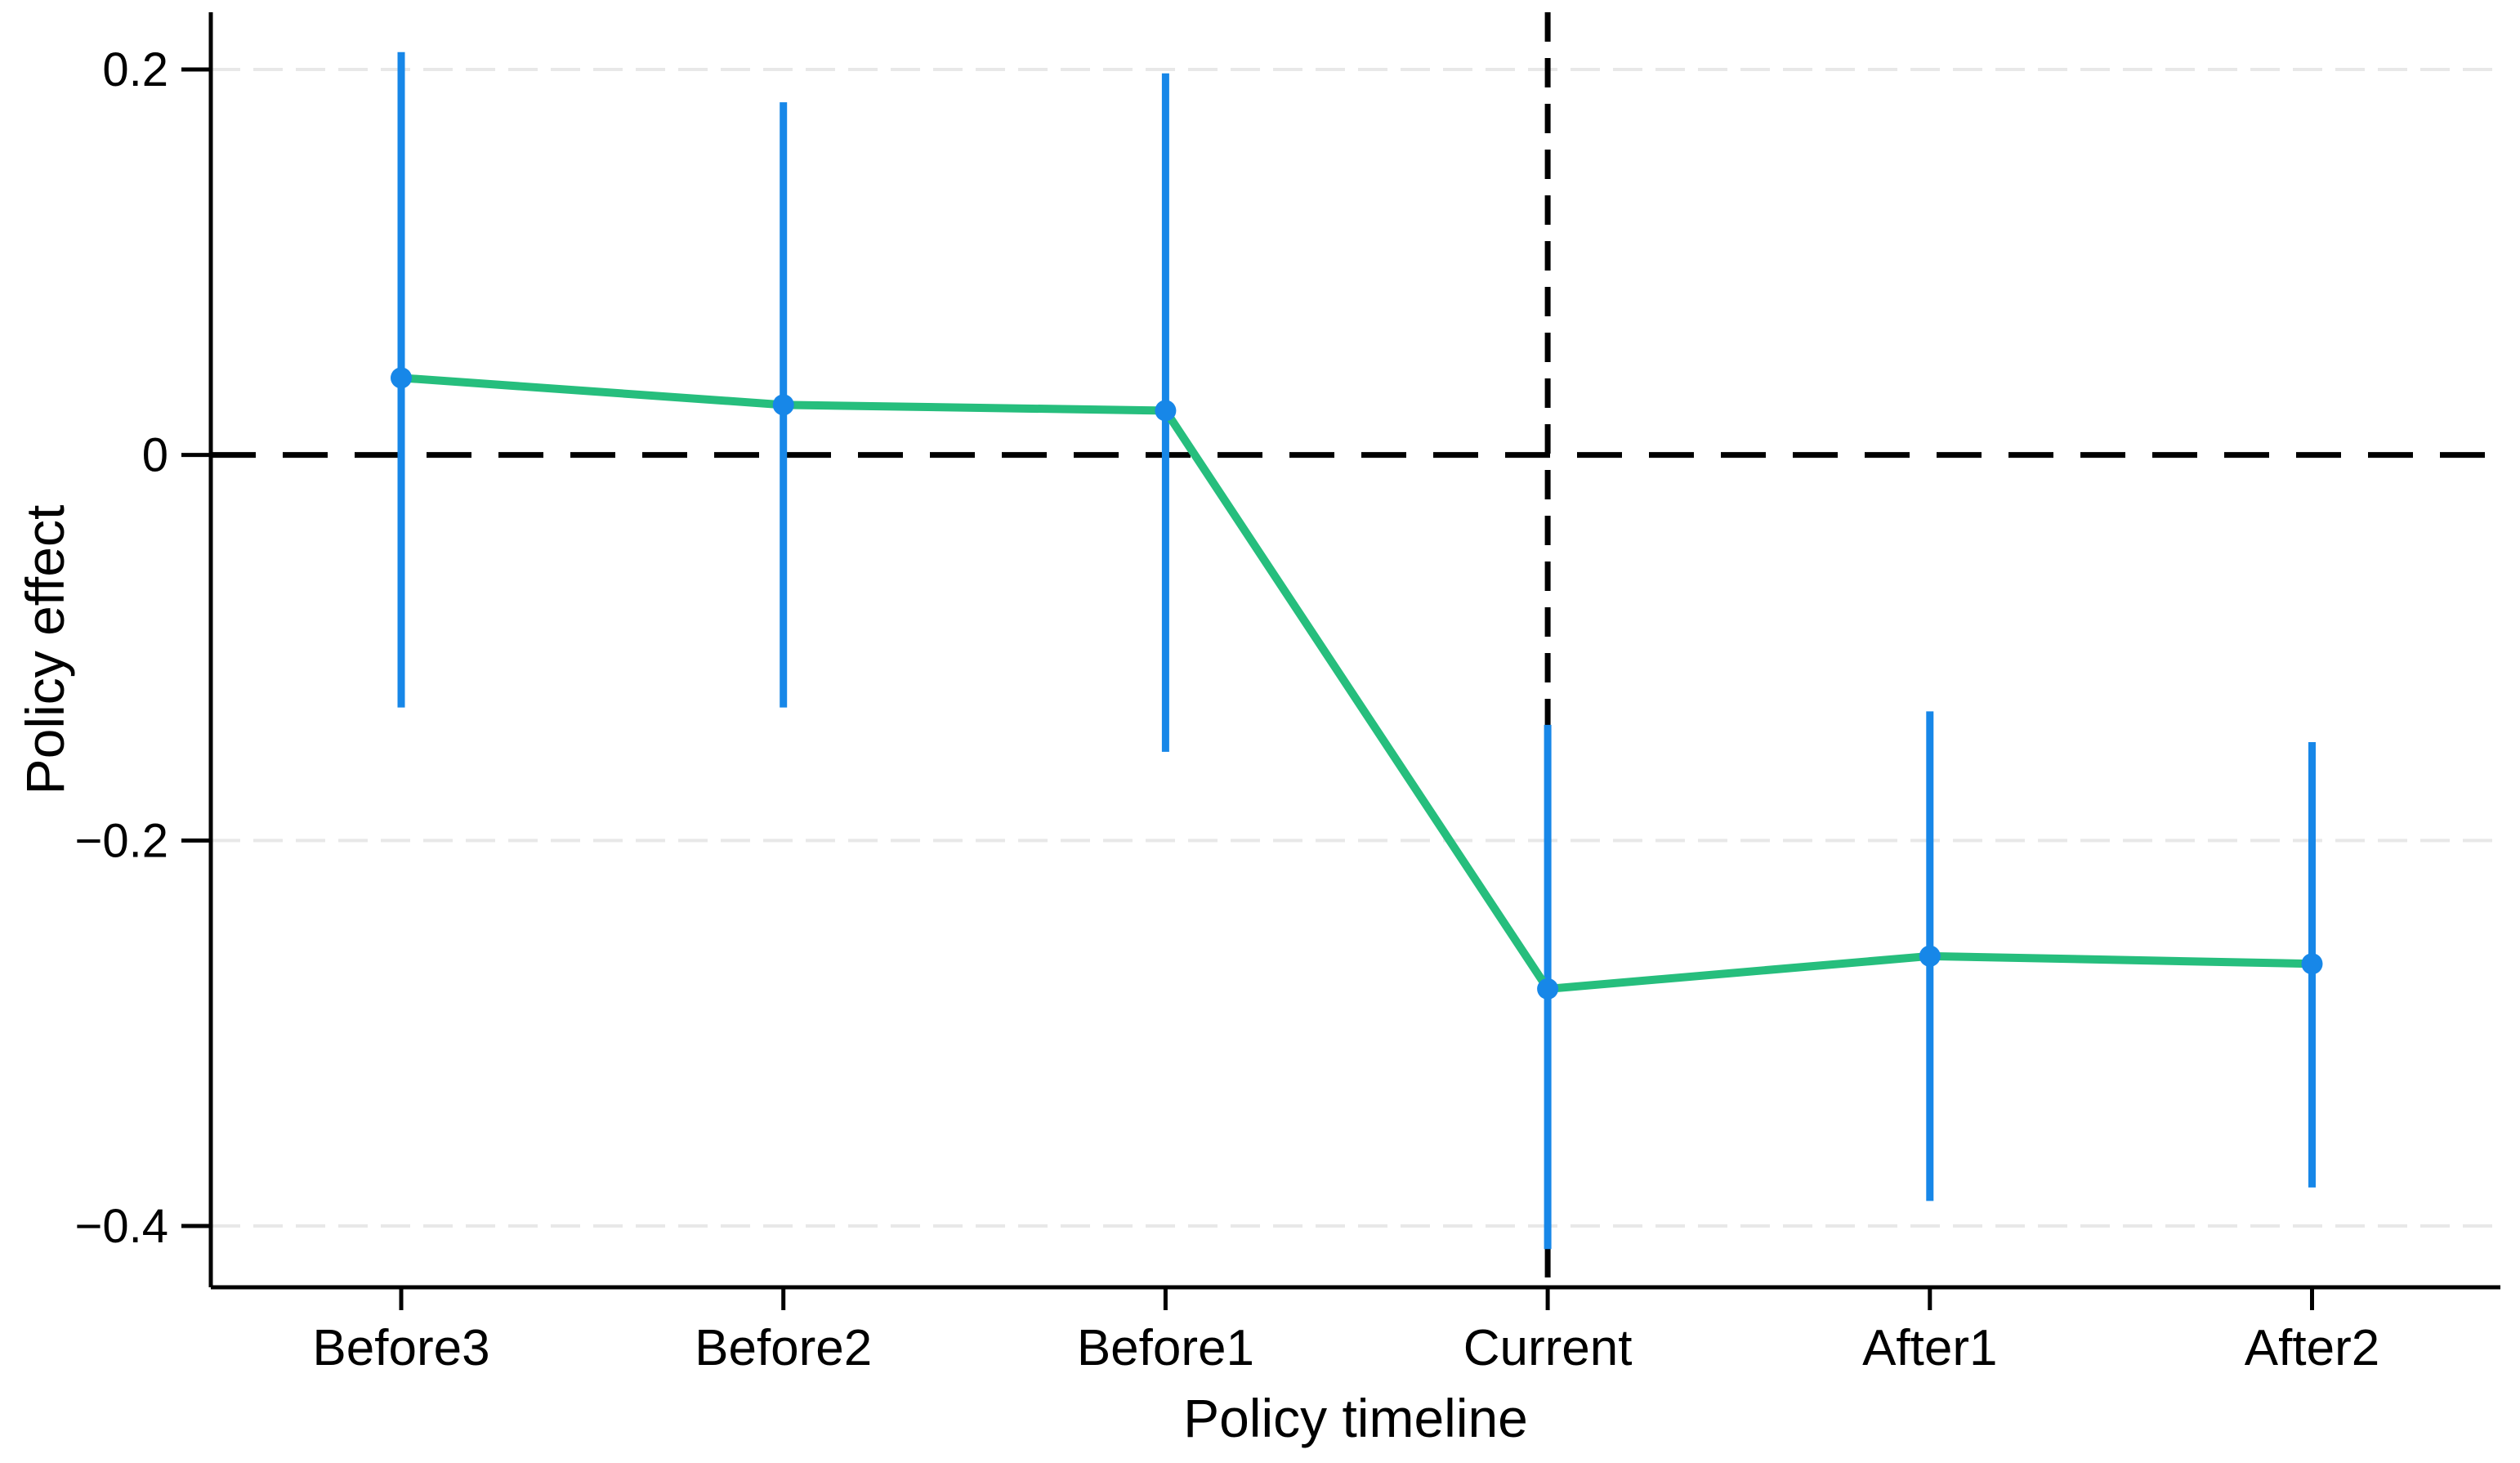  Describe the element at coordinates (2312, 1348) in the screenshot. I see `x-tick-label: After2` at that location.